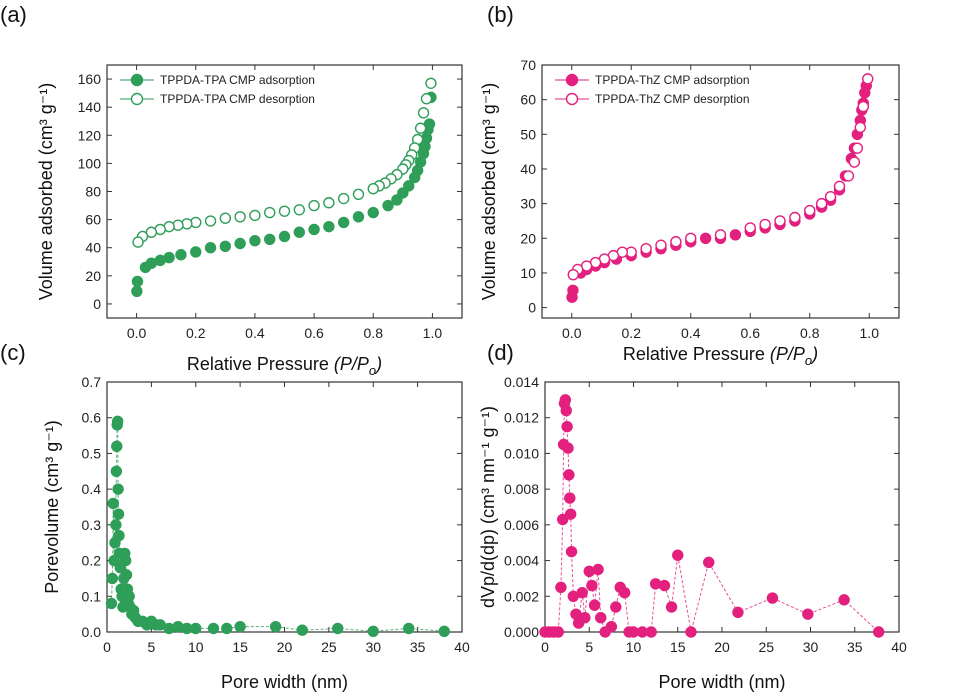 The width and height of the screenshot is (965, 698). I want to click on panel-letter: (b), so click(500, 14).